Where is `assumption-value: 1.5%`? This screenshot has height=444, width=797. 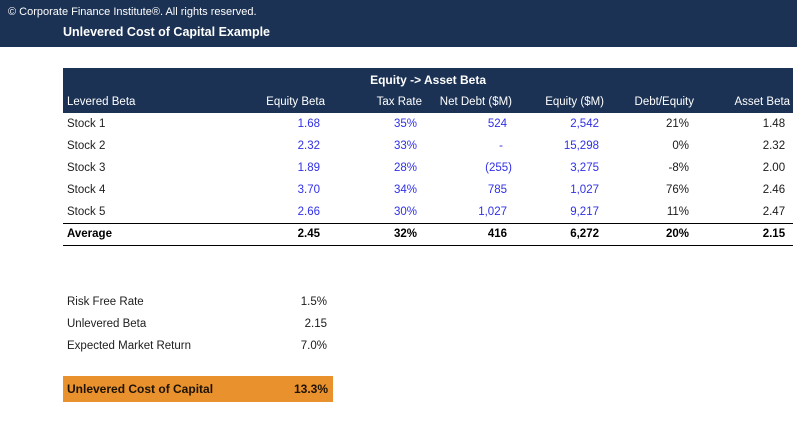 assumption-value: 1.5% is located at coordinates (313, 302).